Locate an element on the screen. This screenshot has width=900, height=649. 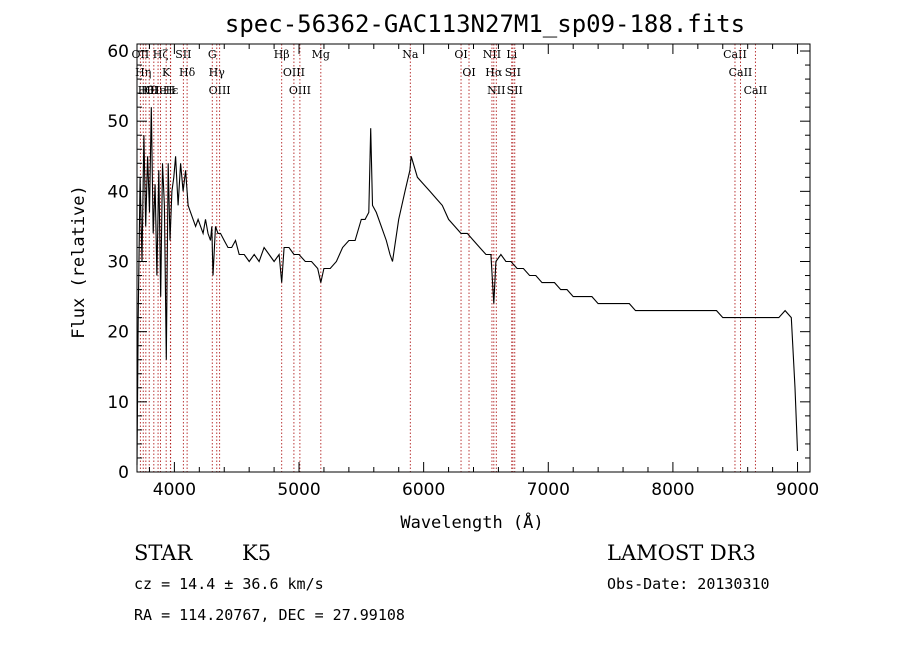
line-label-5: He is located at coordinates (158, 90).